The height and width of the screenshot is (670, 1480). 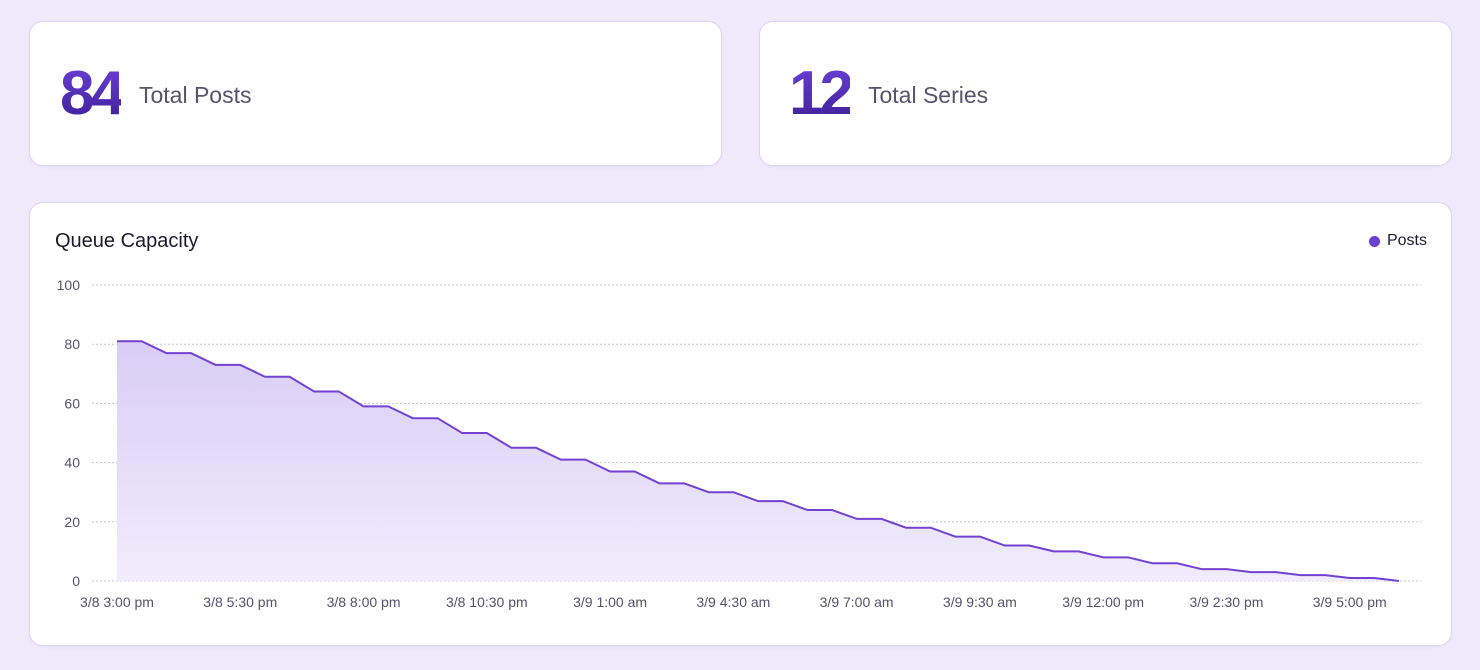 What do you see at coordinates (127, 241) in the screenshot?
I see `chart-title: Queue Capacity` at bounding box center [127, 241].